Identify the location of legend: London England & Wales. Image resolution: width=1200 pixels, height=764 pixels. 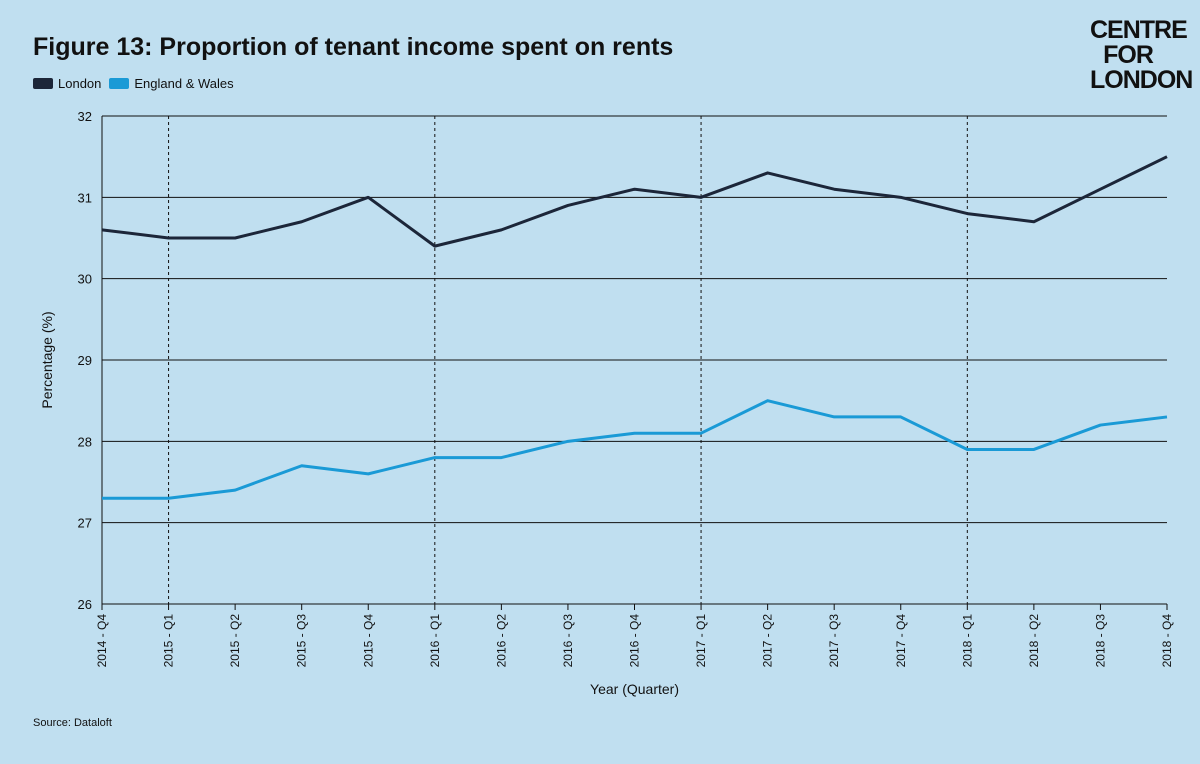
(133, 83).